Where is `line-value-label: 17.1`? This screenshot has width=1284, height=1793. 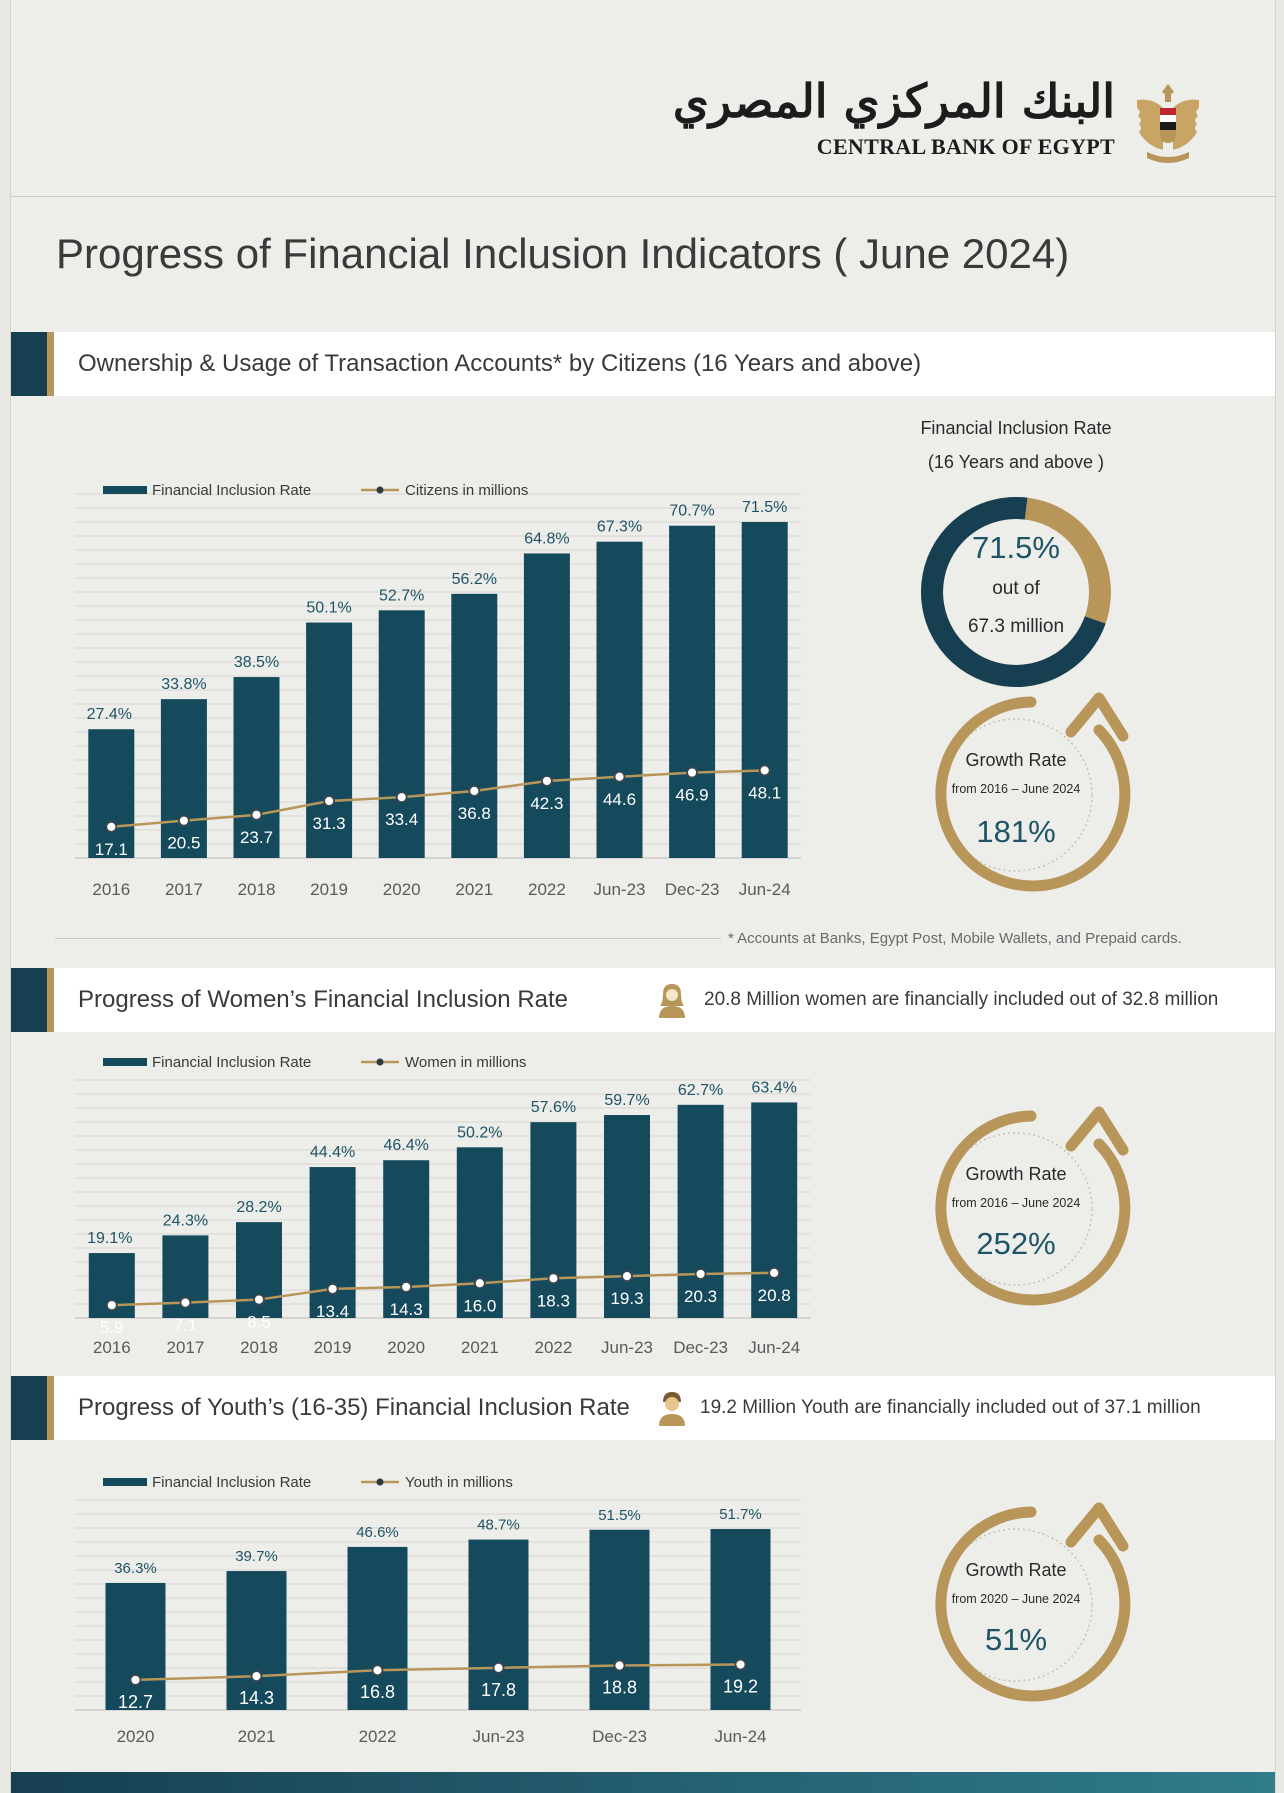
line-value-label: 17.1 is located at coordinates (111, 849).